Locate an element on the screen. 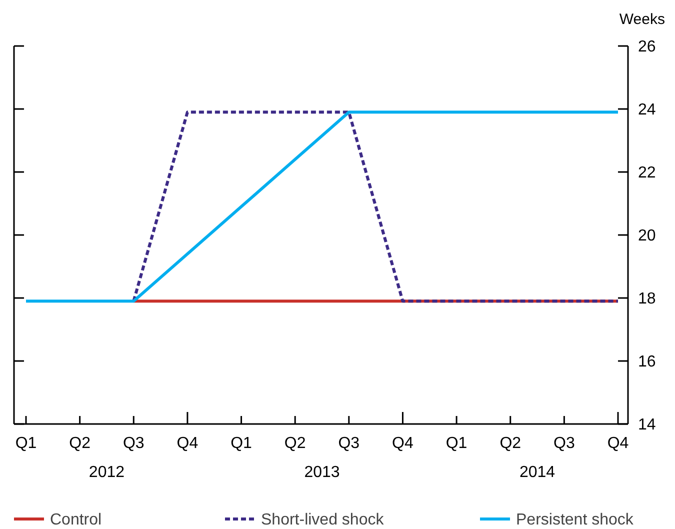 The image size is (675, 529). text: 2013 is located at coordinates (322, 472).